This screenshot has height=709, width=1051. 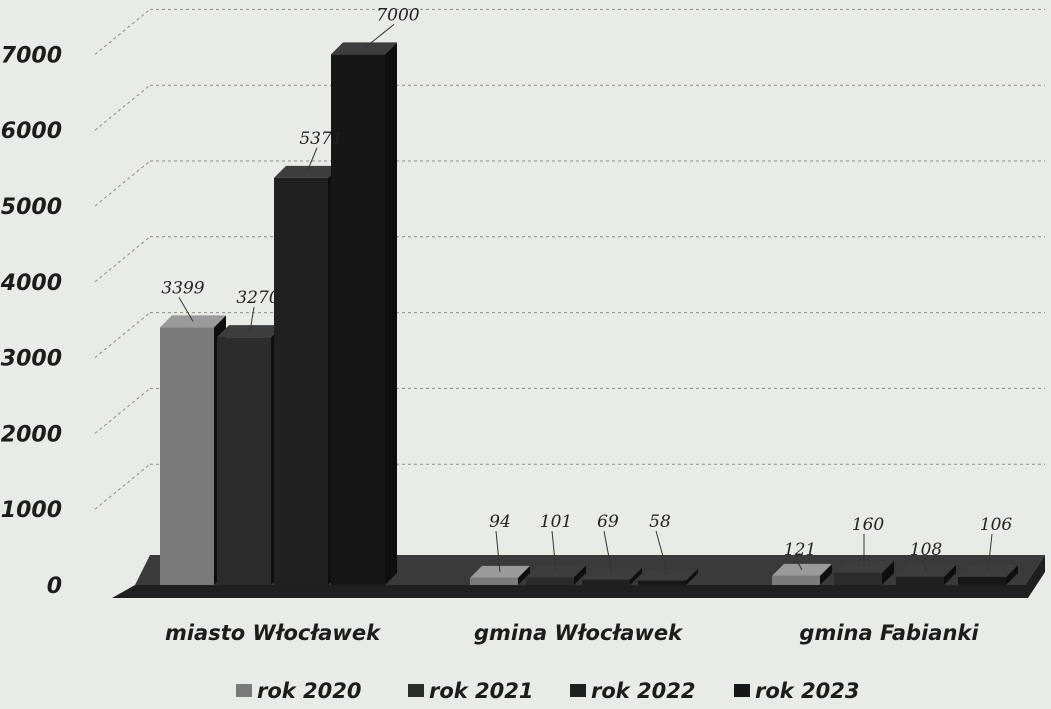 I want to click on data-label: 3399, so click(x=182, y=288).